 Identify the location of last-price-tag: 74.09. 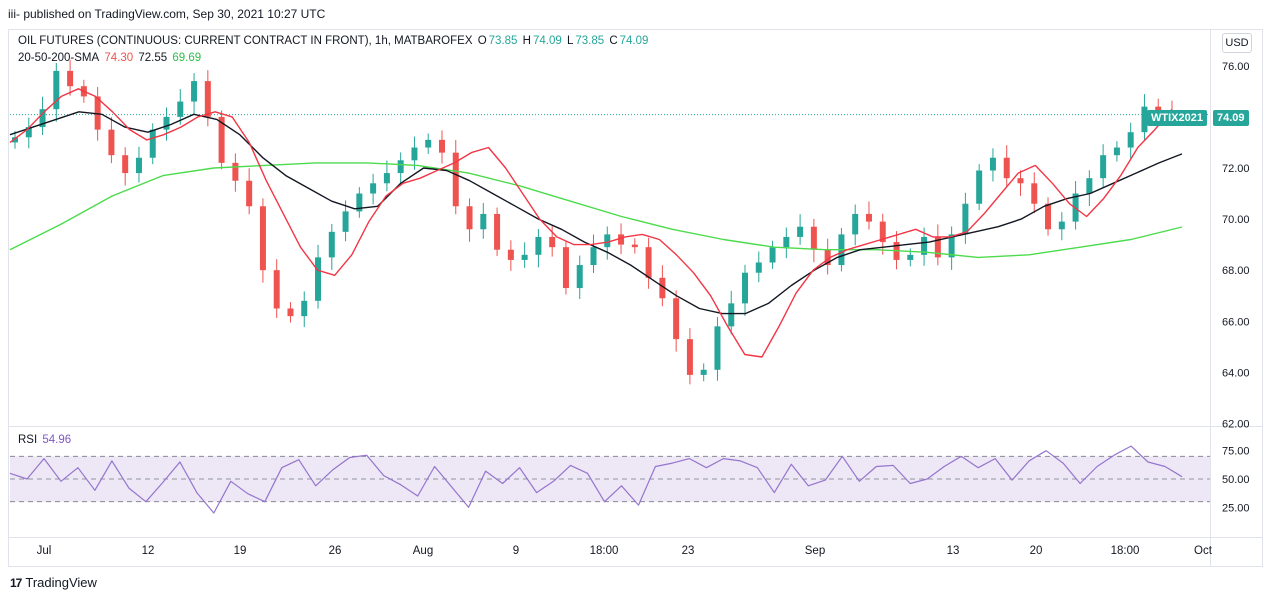
(1231, 118).